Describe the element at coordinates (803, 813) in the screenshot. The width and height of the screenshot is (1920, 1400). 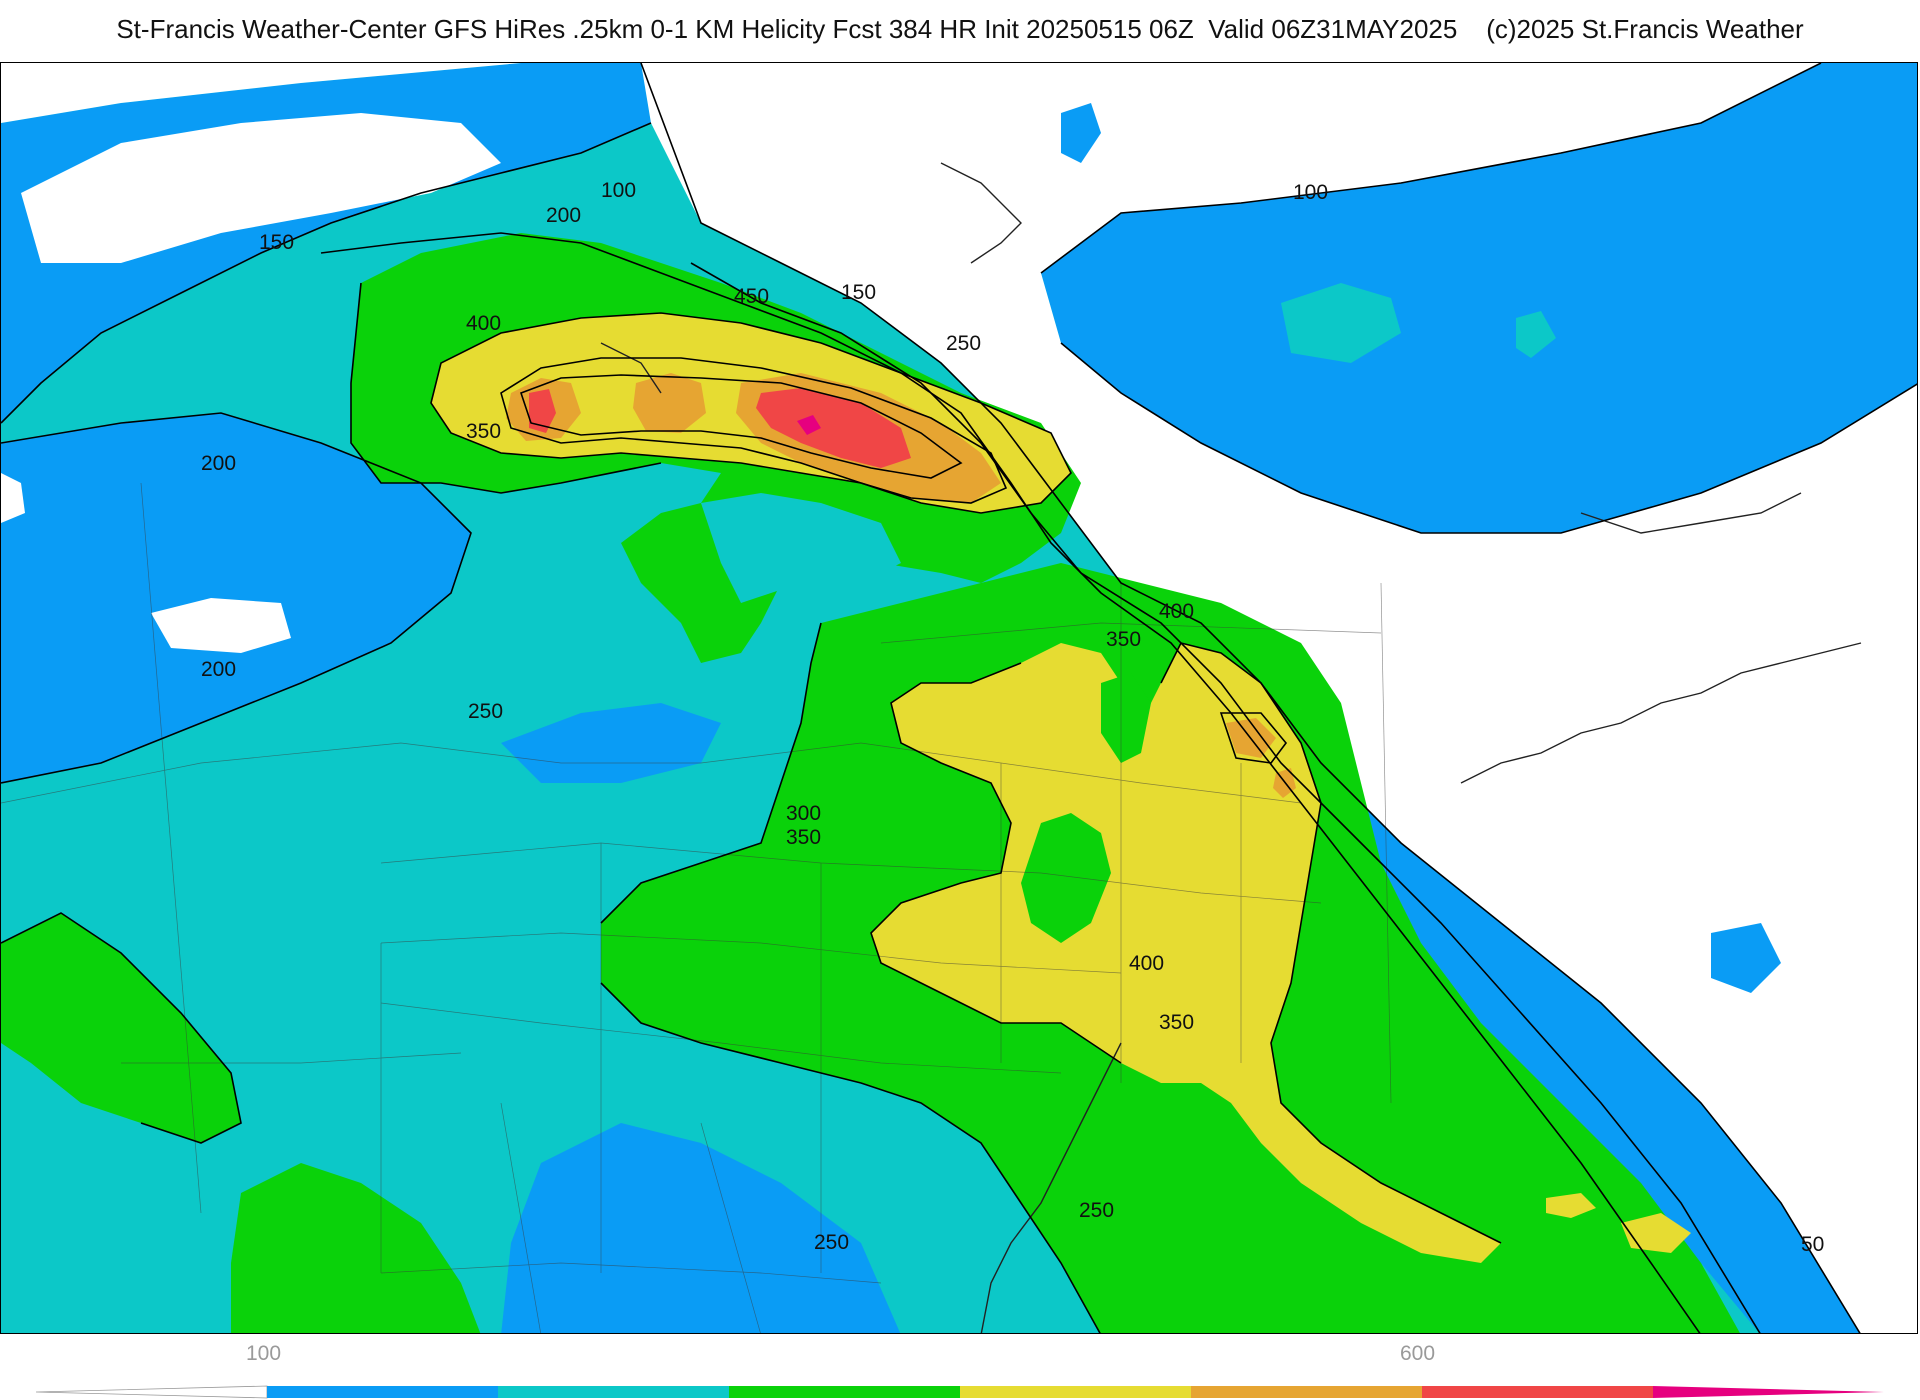
I see `contour-label: 300` at that location.